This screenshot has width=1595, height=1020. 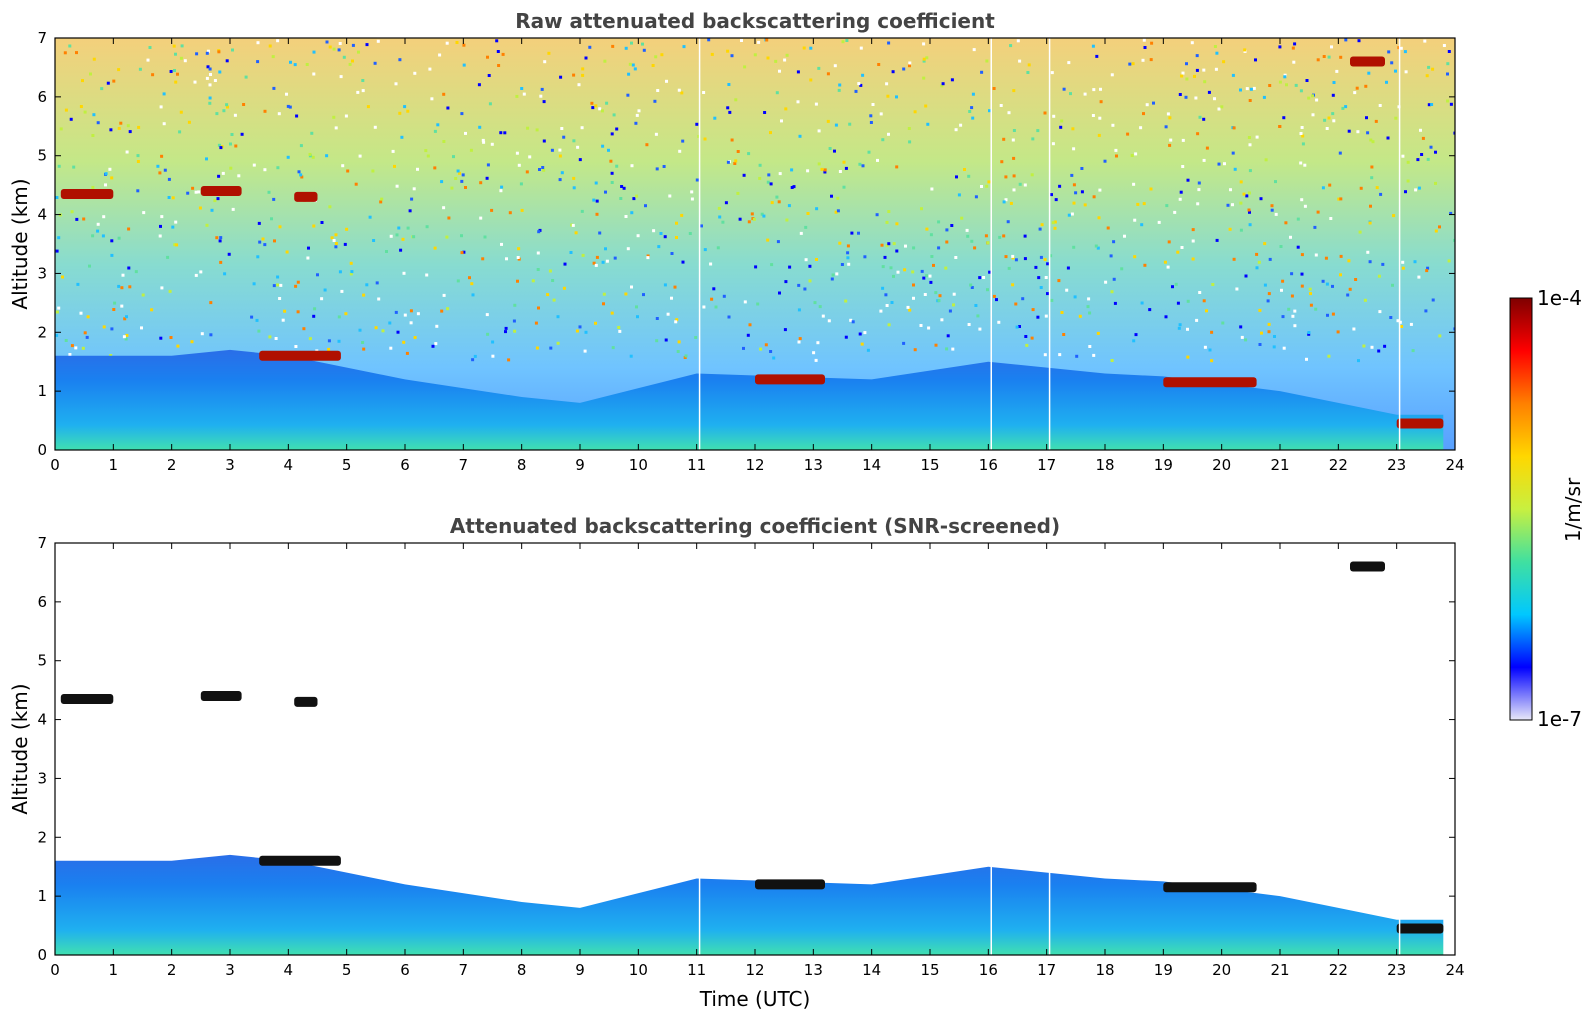 What do you see at coordinates (1046, 970) in the screenshot?
I see `x-tick-label: 17` at bounding box center [1046, 970].